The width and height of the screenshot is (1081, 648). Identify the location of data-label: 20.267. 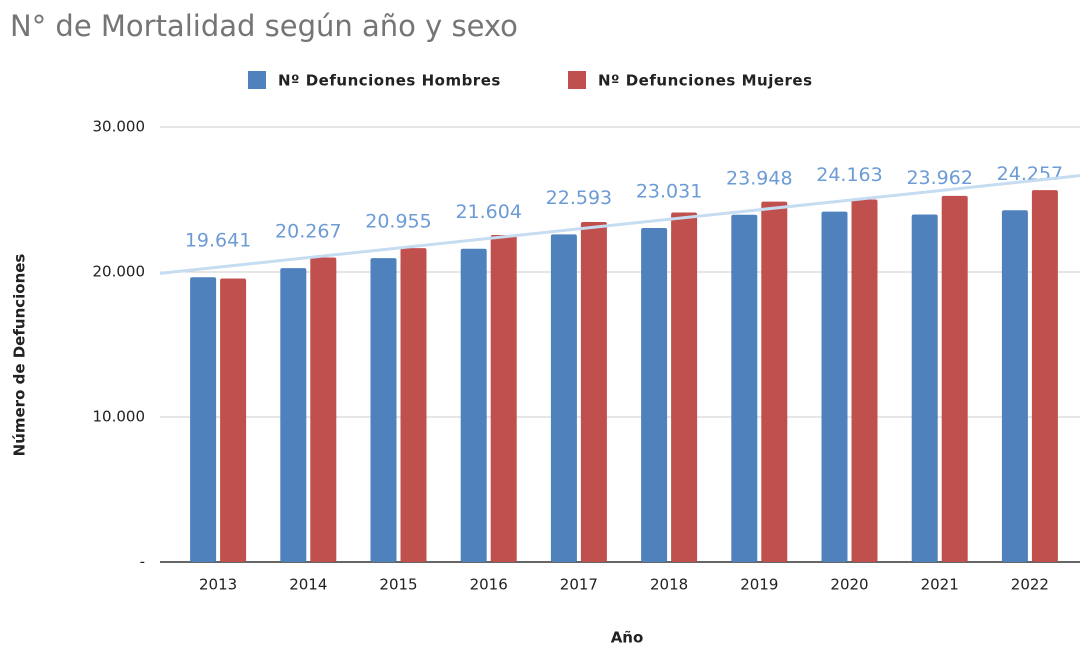
(308, 232).